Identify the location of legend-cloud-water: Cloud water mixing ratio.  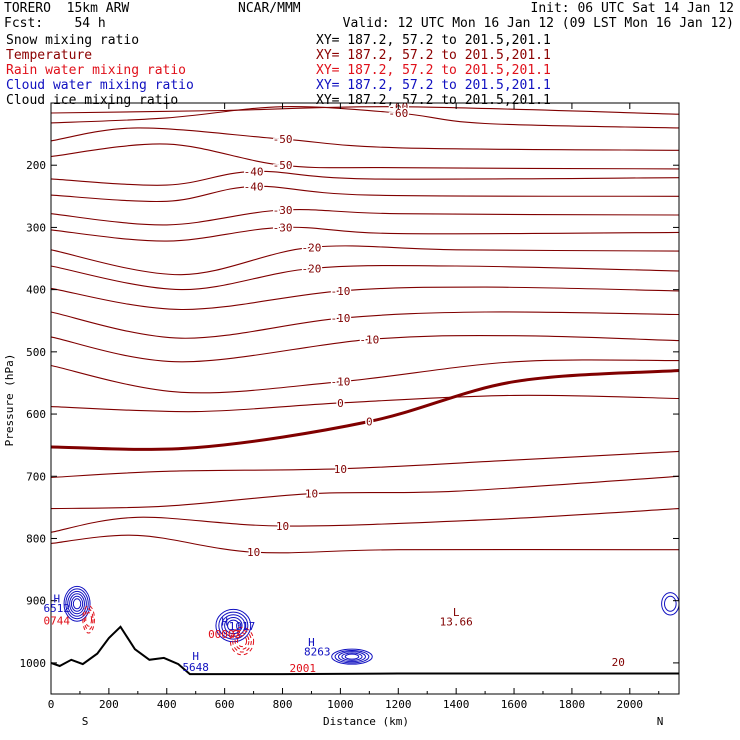
(100, 85).